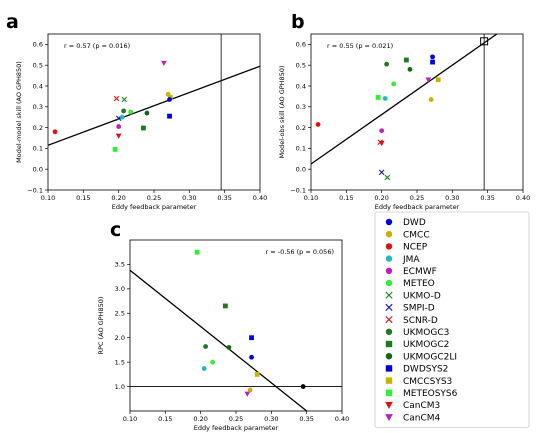 This screenshot has height=433, width=552. I want to click on panel-a-y-tick-label: 0.3, so click(38, 107).